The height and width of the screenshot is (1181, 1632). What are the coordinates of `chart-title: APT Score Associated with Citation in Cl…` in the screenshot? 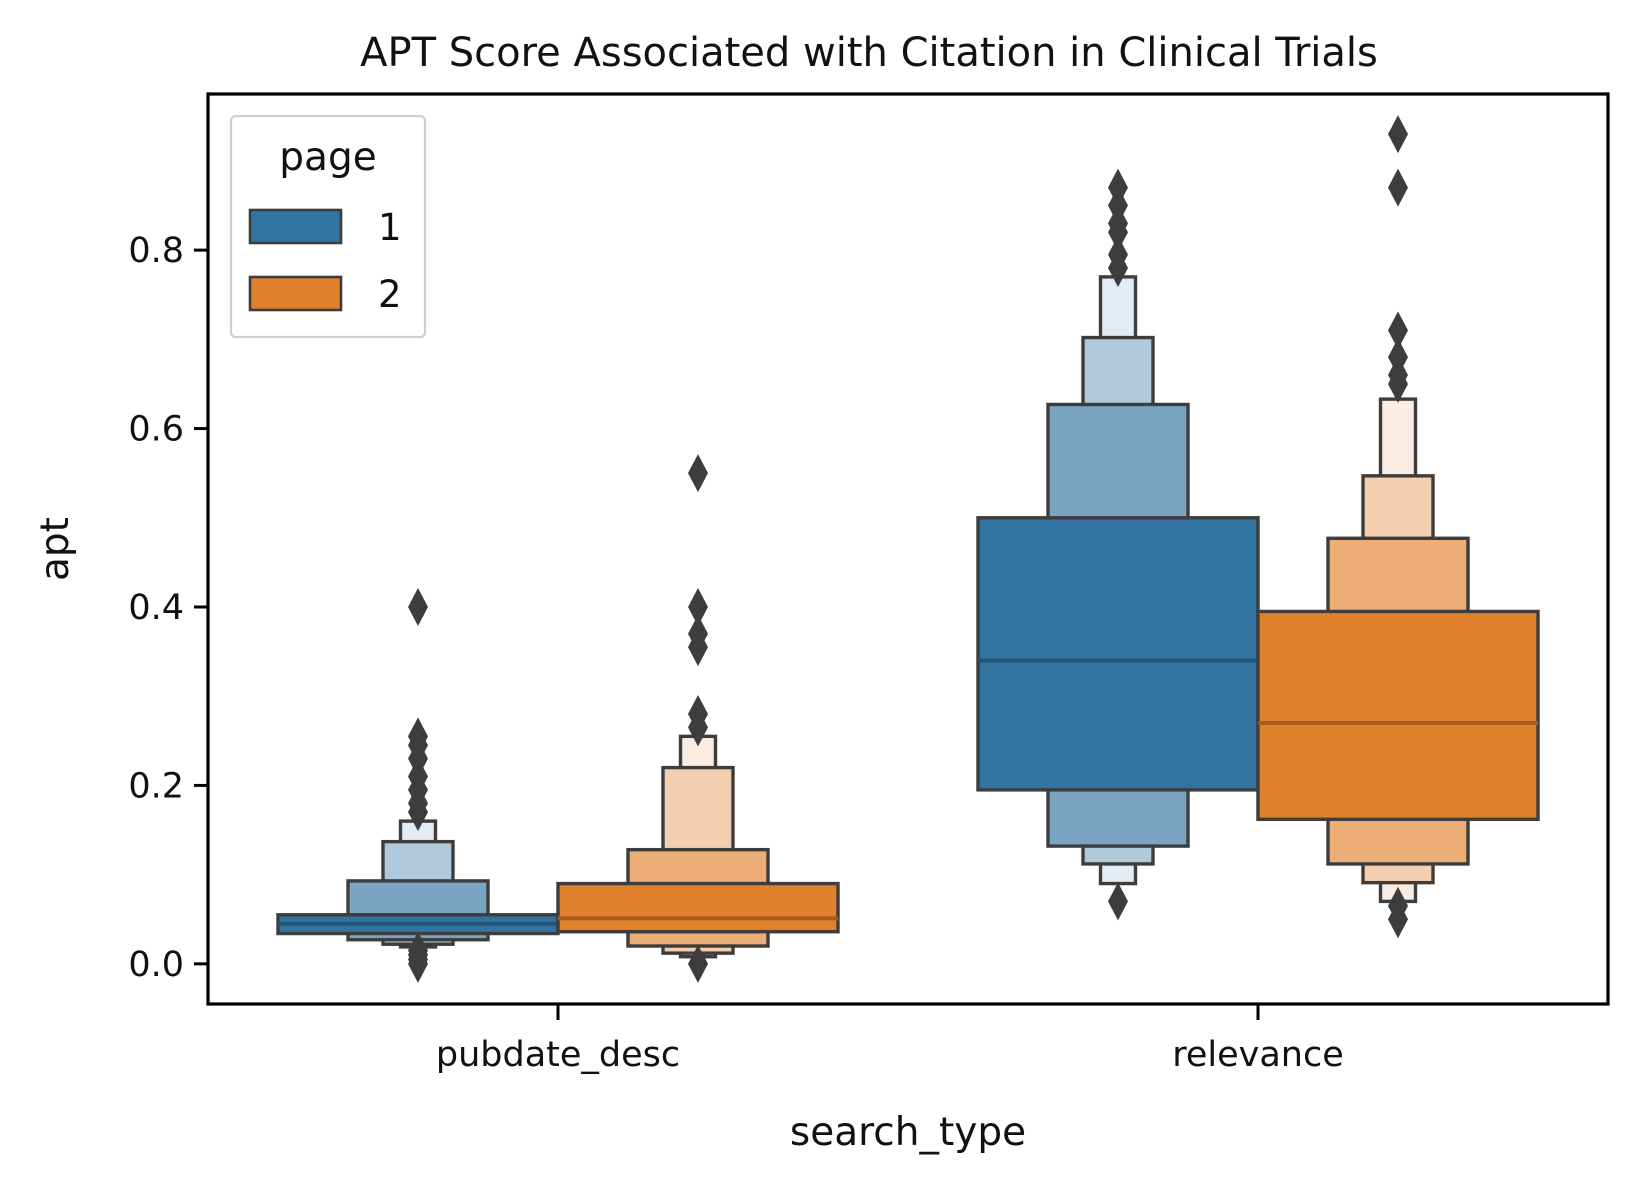 It's located at (869, 53).